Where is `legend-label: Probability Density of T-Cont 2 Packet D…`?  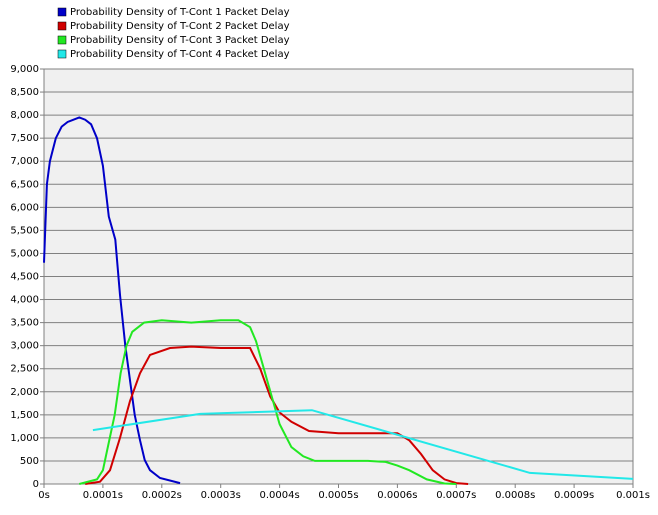
legend-label: Probability Density of T-Cont 2 Packet D… is located at coordinates (180, 26).